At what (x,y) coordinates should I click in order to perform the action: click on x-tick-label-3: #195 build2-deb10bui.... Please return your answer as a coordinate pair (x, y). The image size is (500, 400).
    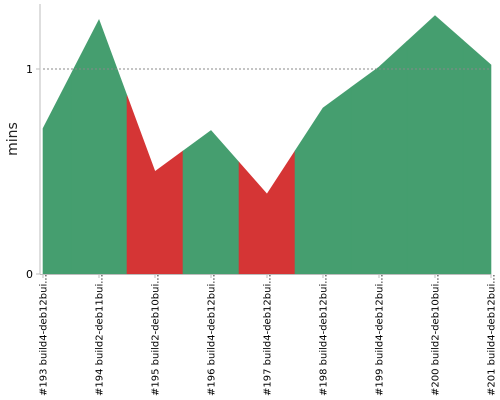
    Looking at the image, I should click on (156, 335).